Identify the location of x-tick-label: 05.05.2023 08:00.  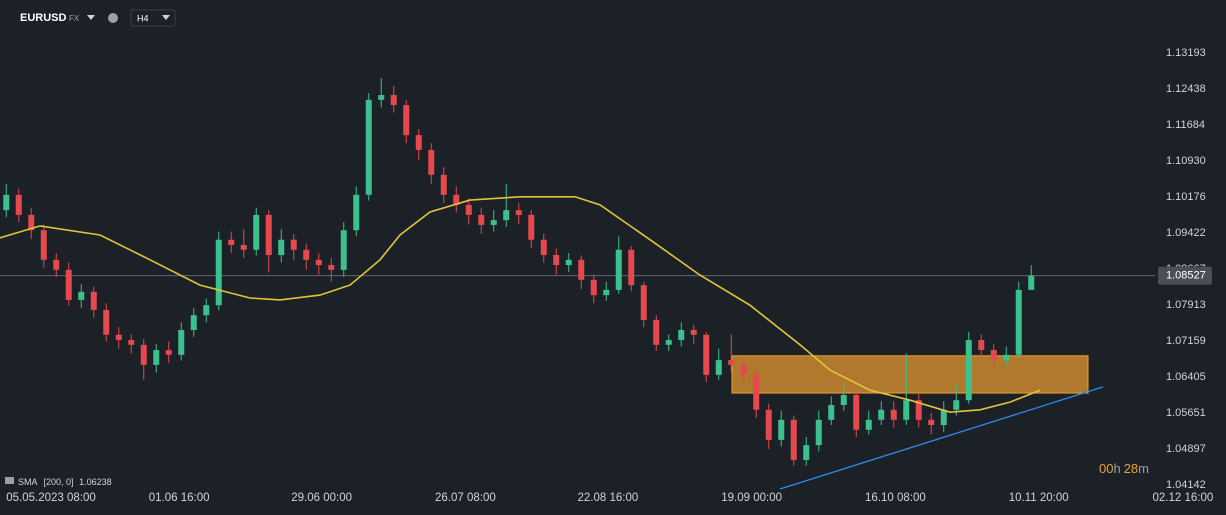
(51, 498).